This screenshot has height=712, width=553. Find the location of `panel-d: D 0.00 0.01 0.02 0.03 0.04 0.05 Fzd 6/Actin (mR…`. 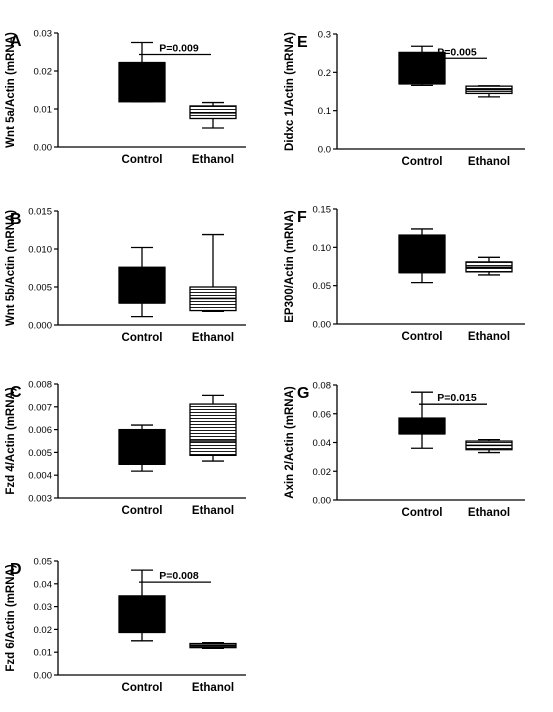

panel-d: D 0.00 0.01 0.02 0.03 0.04 0.05 Fzd 6/Actin (mR… is located at coordinates (125, 625).